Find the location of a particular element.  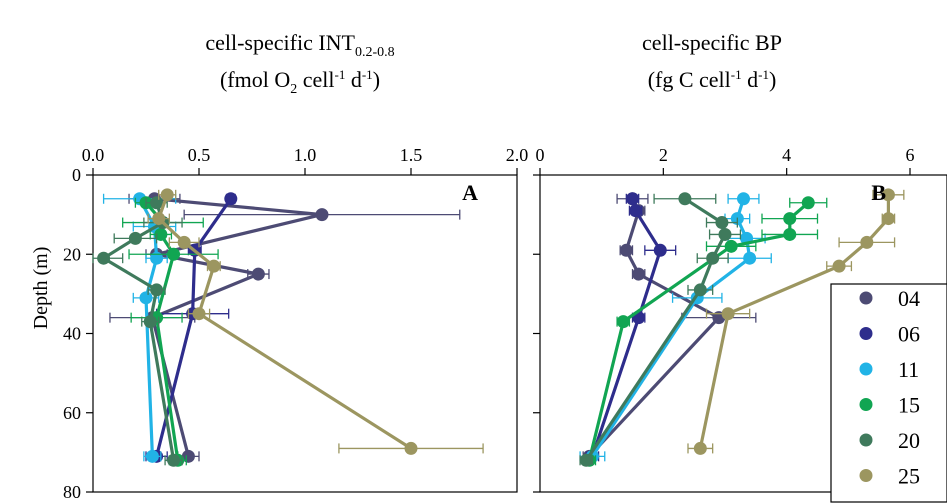

panel-a-units-sup2: -1 is located at coordinates (367, 74).